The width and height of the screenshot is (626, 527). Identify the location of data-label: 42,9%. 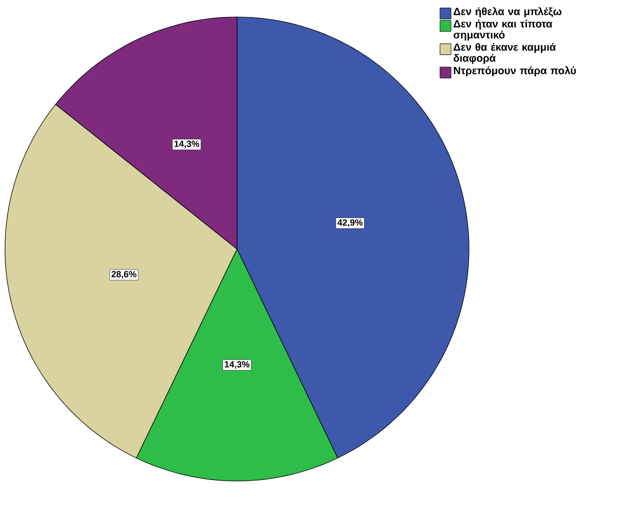
(350, 223).